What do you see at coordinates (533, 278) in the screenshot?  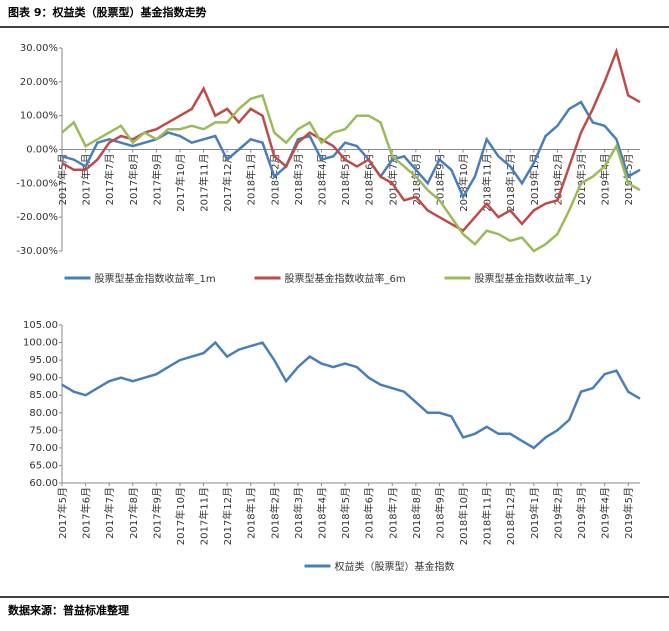 I see `legend-label: 股票型基金指数收益率_1y` at bounding box center [533, 278].